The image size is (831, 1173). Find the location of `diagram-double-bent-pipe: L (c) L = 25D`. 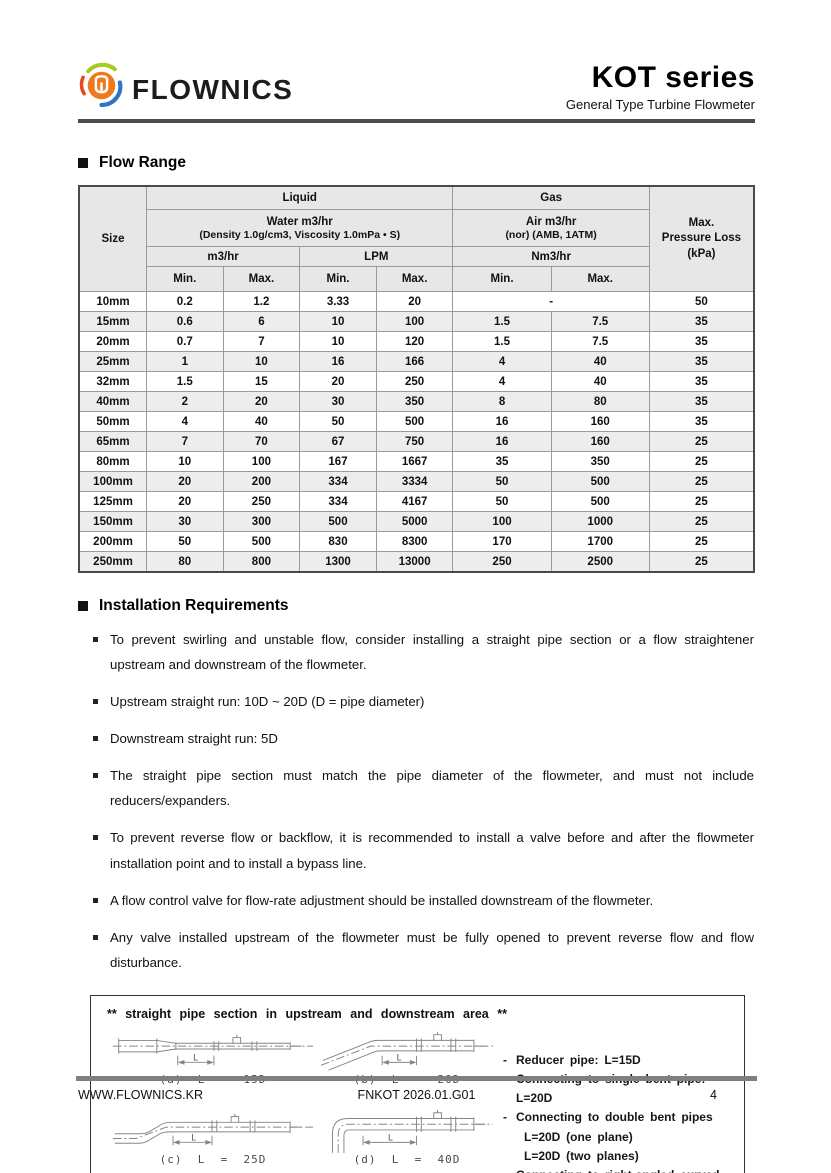

diagram-double-bent-pipe: L (c) L = 25D is located at coordinates (213, 1139).